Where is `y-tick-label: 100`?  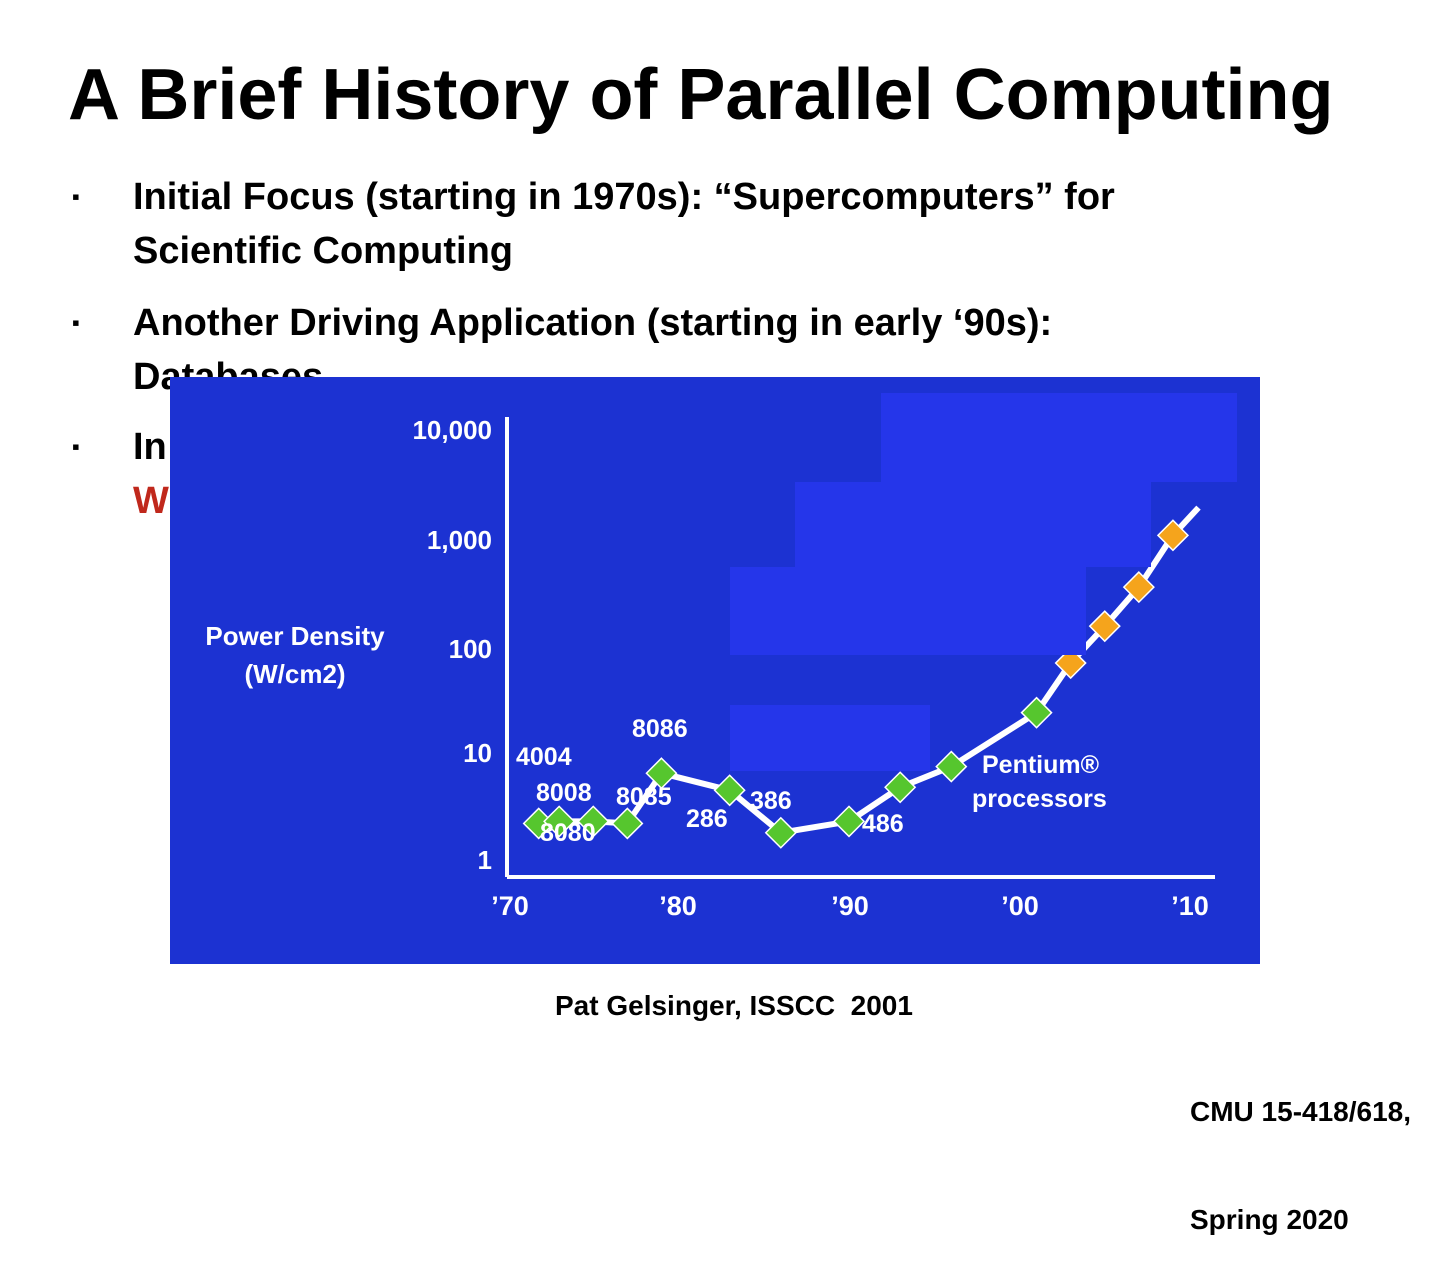 y-tick-label: 100 is located at coordinates (470, 649).